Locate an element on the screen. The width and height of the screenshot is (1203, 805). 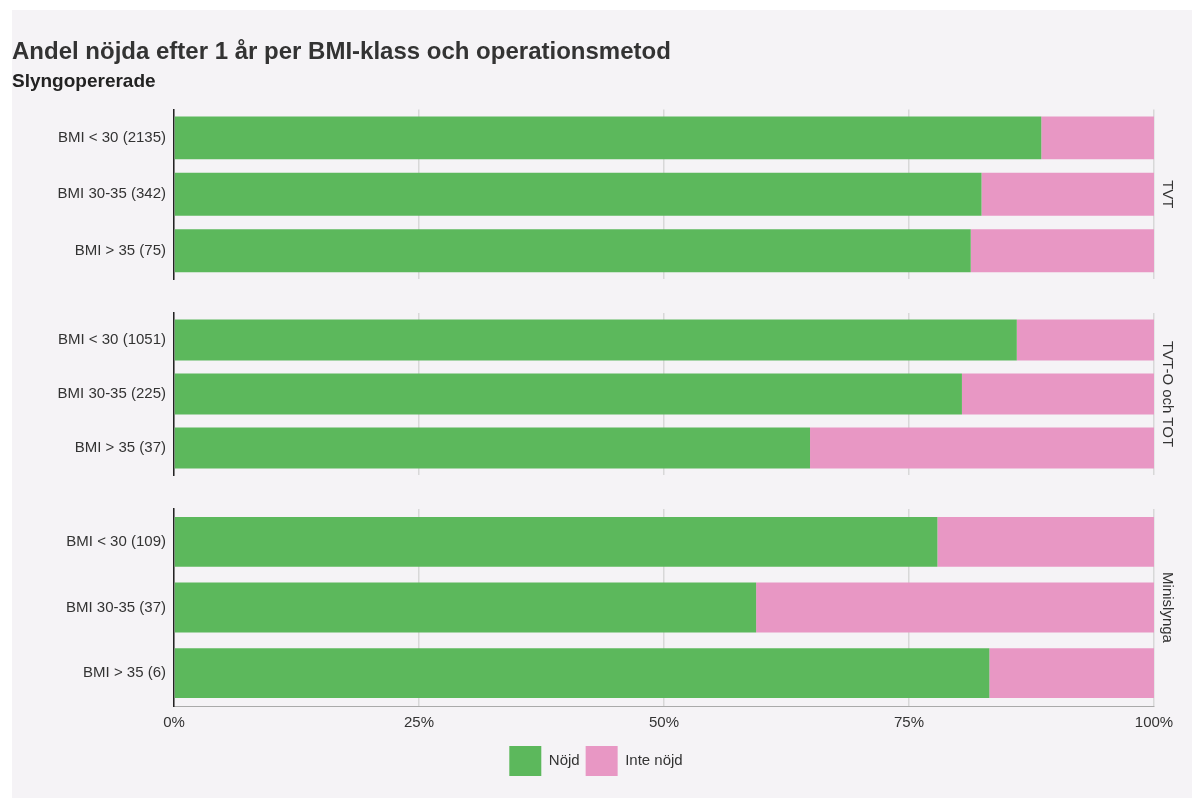
legend-label: Inte nöjd is located at coordinates (654, 760).